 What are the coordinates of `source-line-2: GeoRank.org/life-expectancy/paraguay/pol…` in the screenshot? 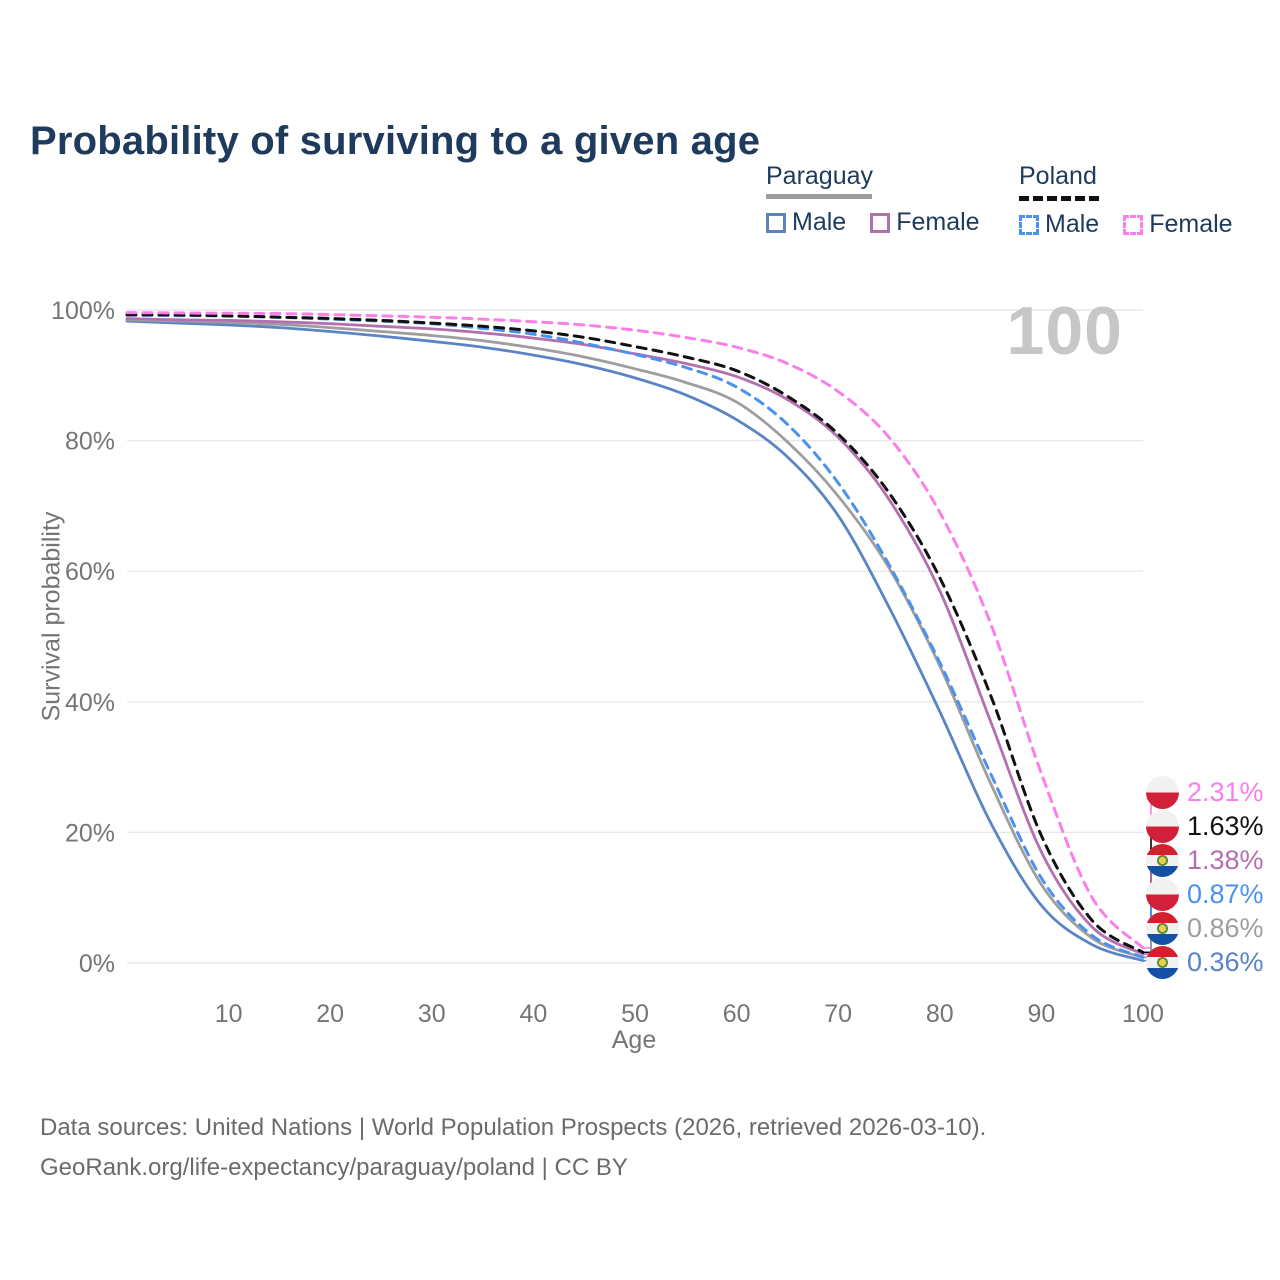 It's located at (334, 1167).